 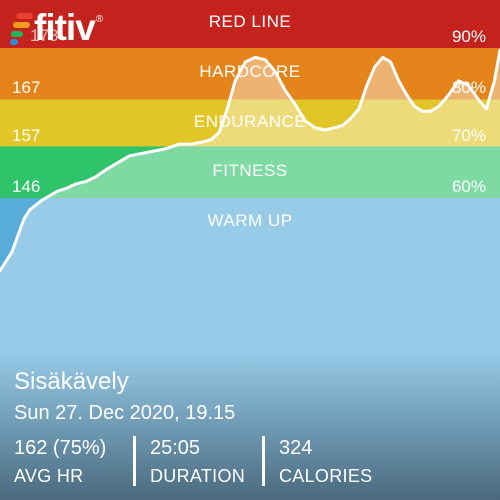 I want to click on zone-label-fitness: FITNESS, so click(x=250, y=170).